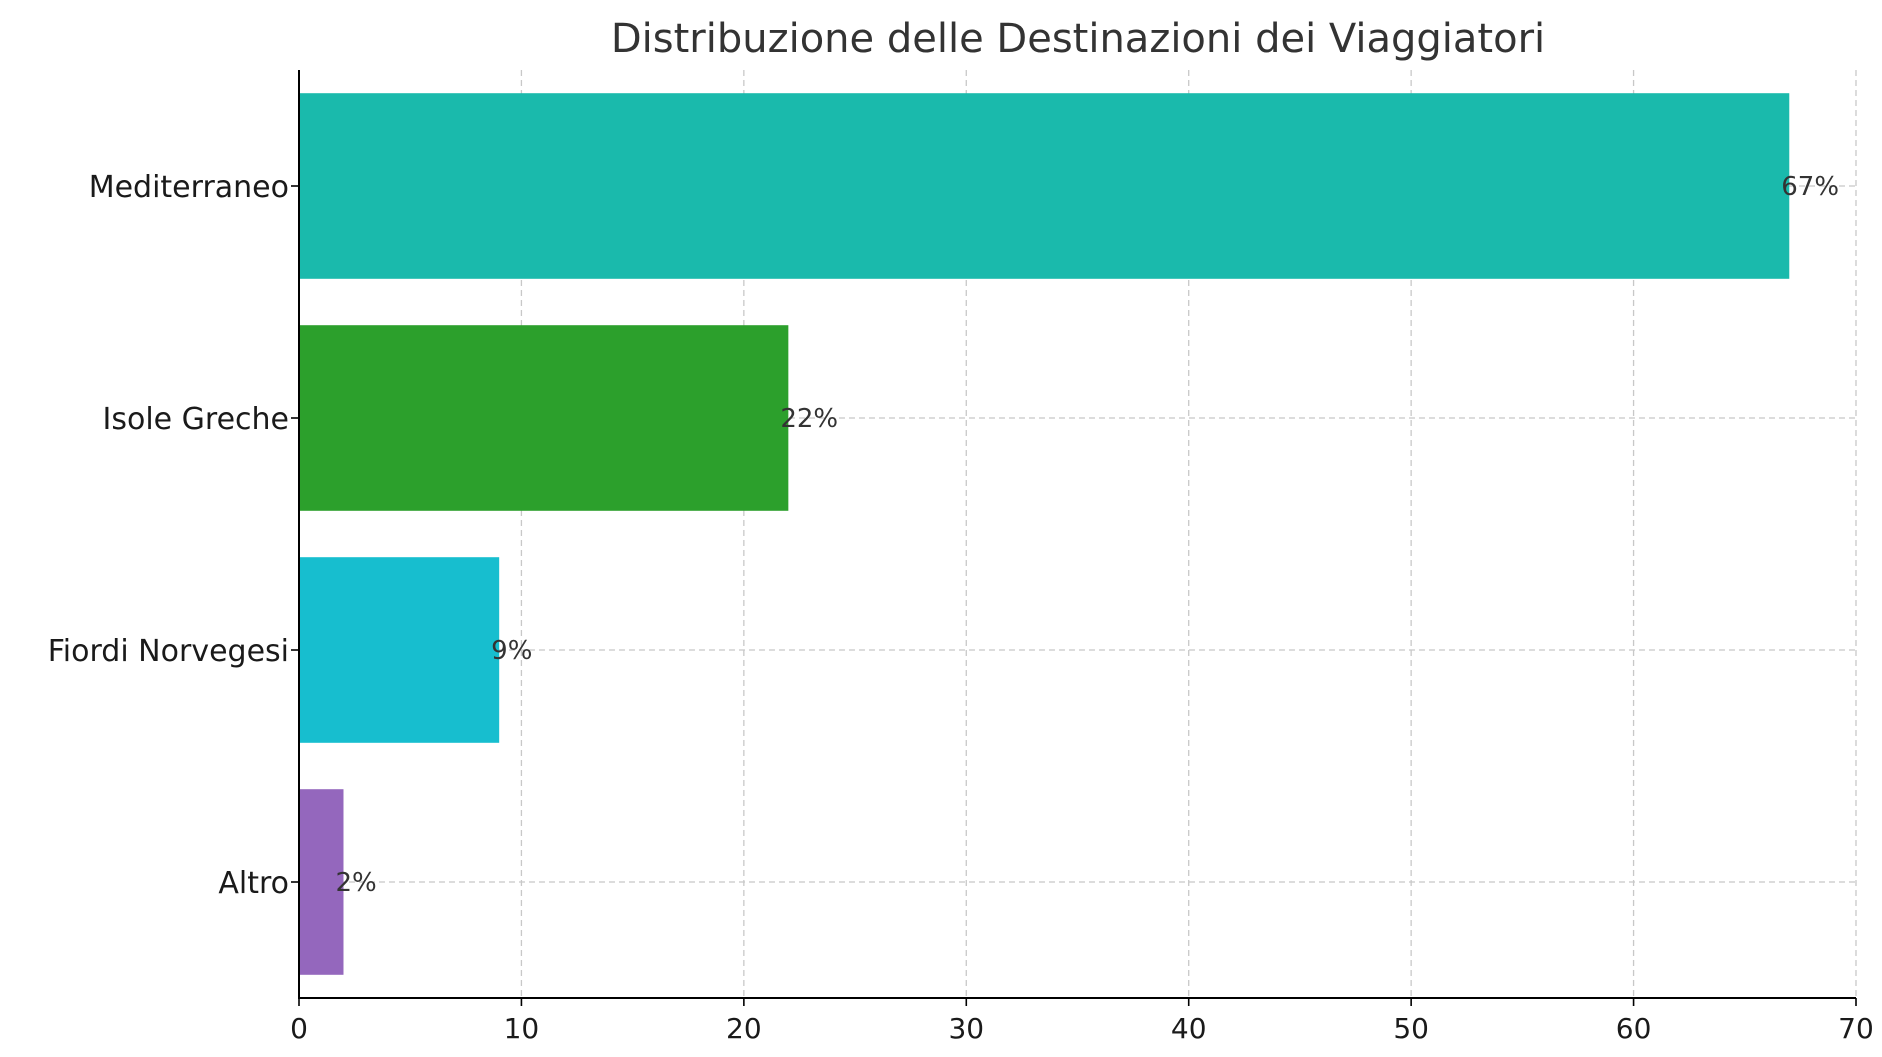 The width and height of the screenshot is (1882, 1057). What do you see at coordinates (511, 651) in the screenshot?
I see `data-label: 9%` at bounding box center [511, 651].